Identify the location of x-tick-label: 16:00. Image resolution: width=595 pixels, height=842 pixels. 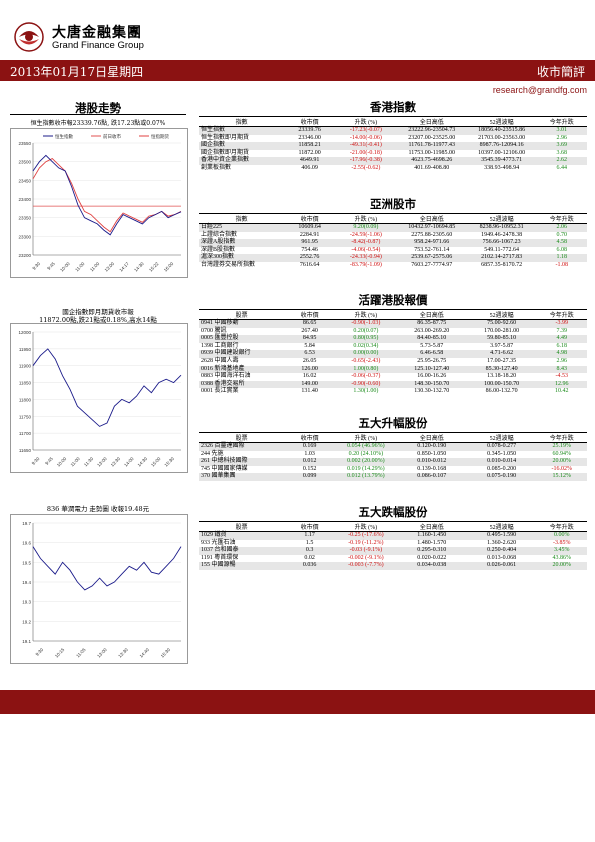
(169, 267).